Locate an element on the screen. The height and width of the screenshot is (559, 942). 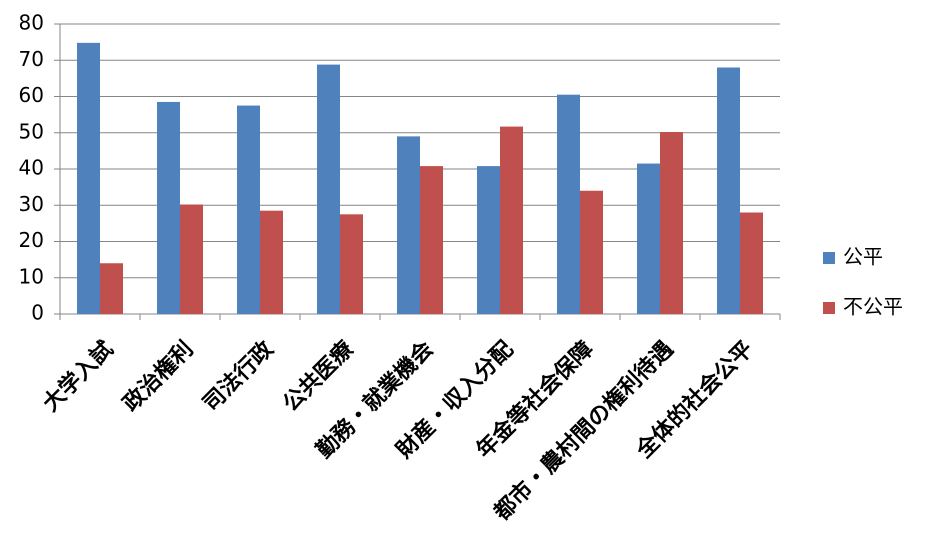
x-tick-label: 政治権利 is located at coordinates (158, 376).